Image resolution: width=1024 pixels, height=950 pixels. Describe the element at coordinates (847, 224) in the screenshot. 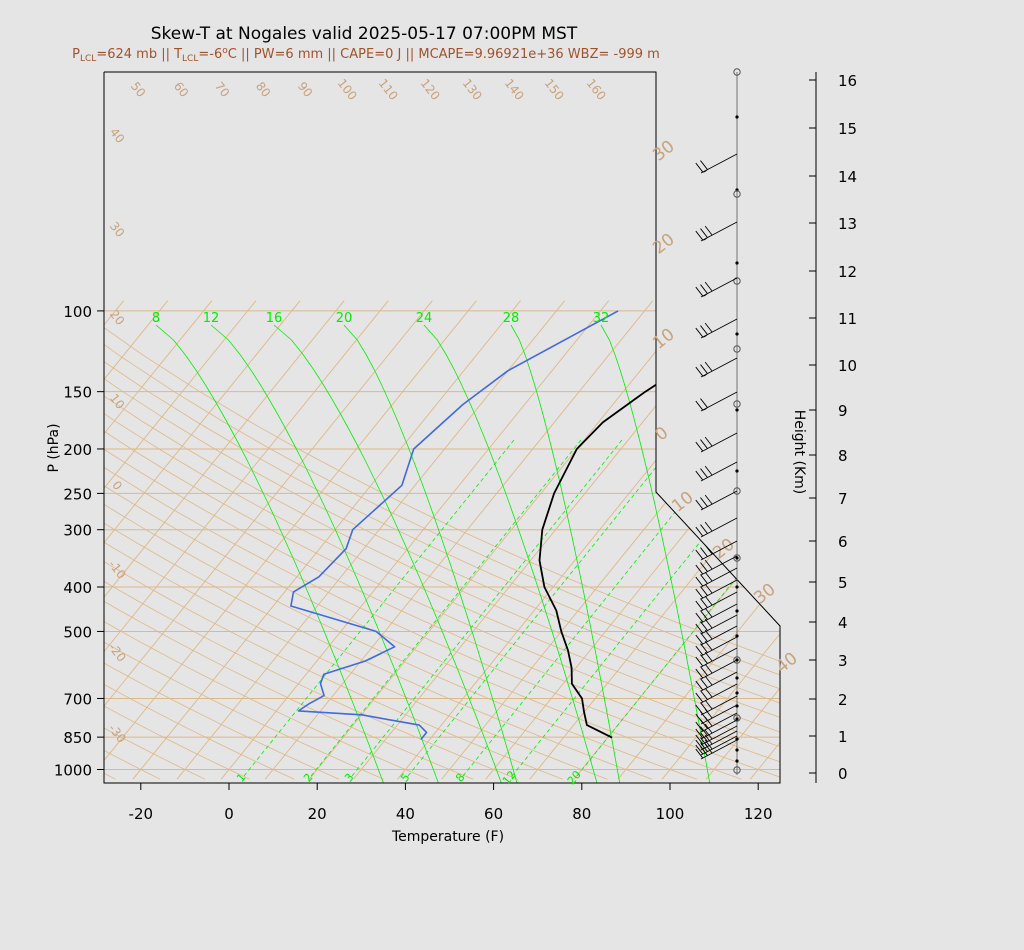

I see `height-tick-label: 13` at that location.